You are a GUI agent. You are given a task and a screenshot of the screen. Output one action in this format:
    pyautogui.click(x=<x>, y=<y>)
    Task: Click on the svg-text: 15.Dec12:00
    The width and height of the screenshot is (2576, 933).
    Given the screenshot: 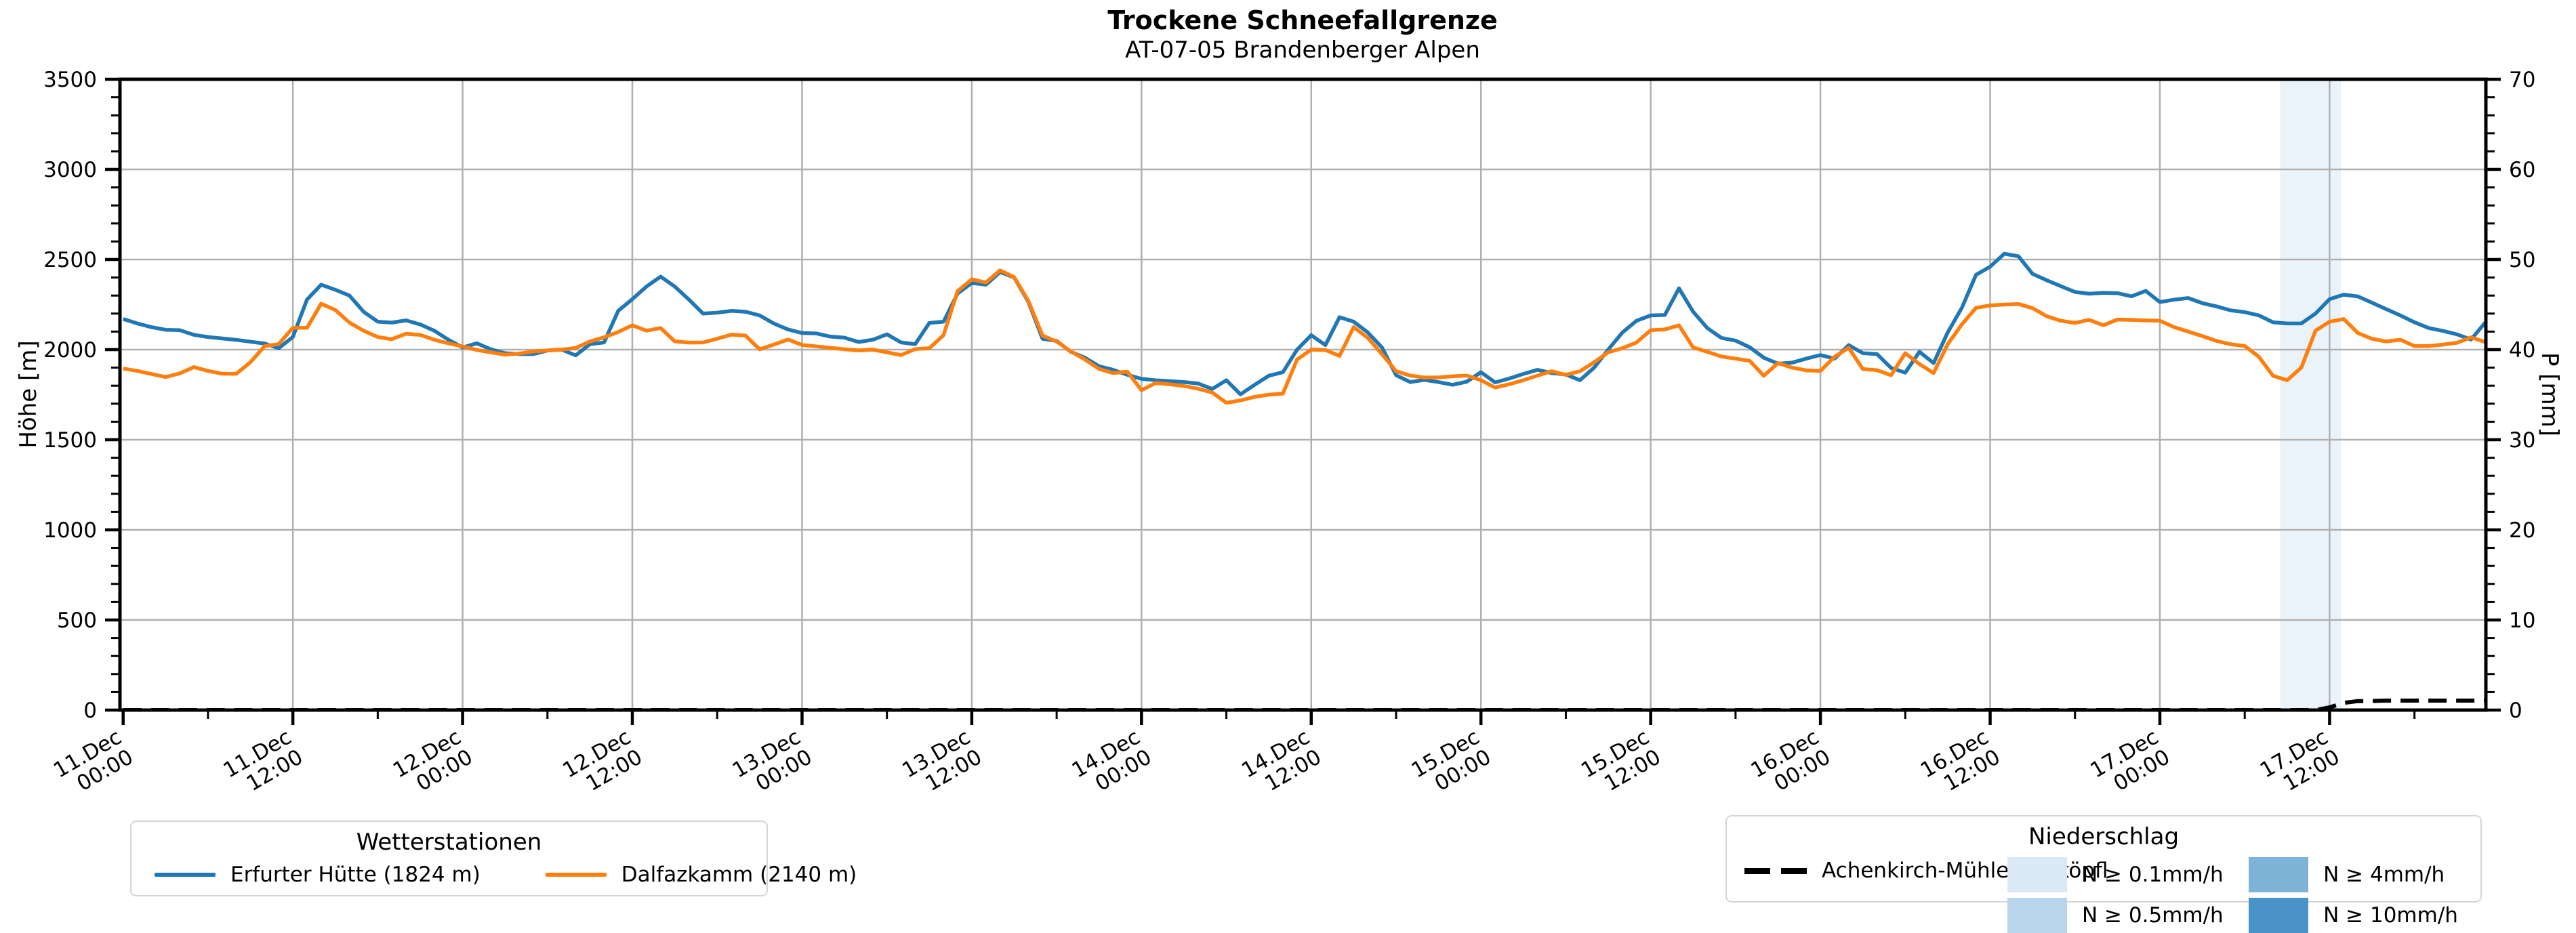 What is the action you would take?
    pyautogui.click(x=1621, y=764)
    